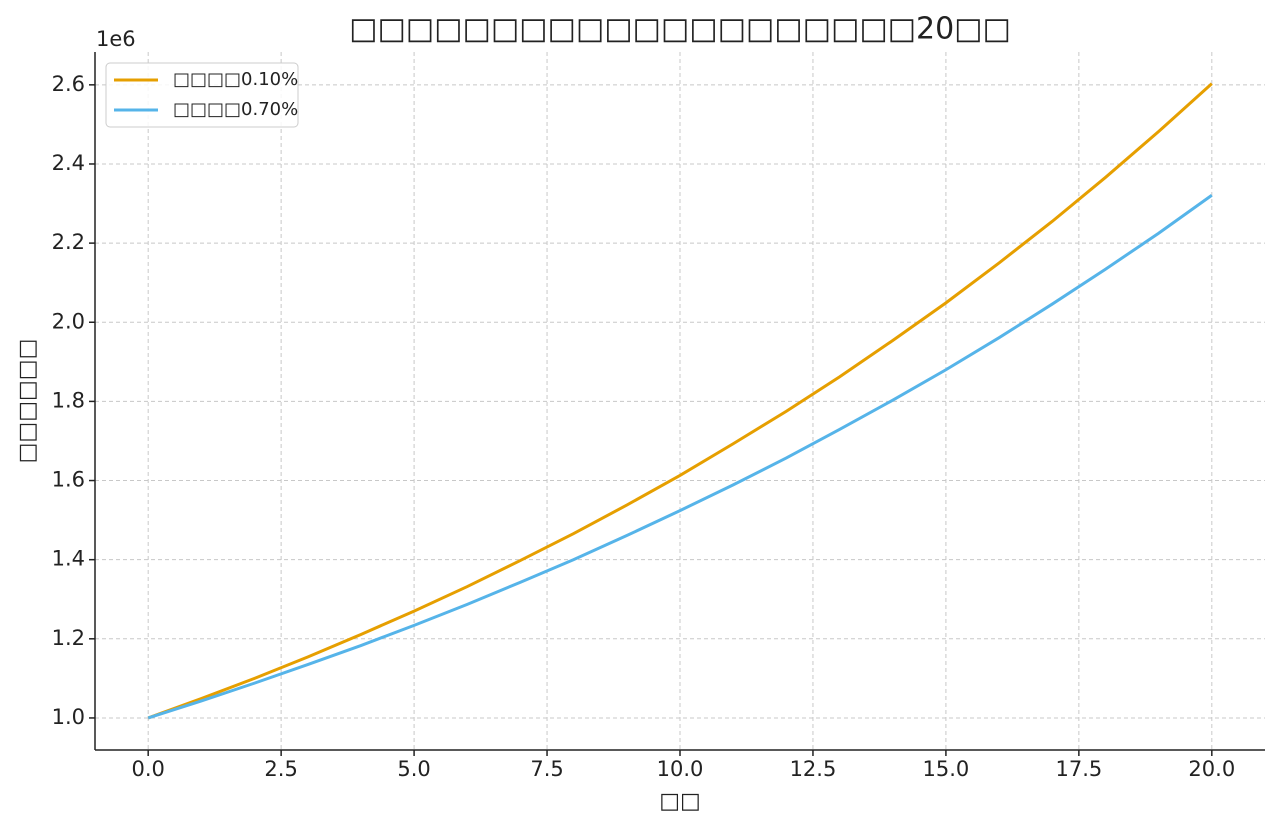  Describe the element at coordinates (546, 769) in the screenshot. I see `x-tick-label: 7.5` at that location.